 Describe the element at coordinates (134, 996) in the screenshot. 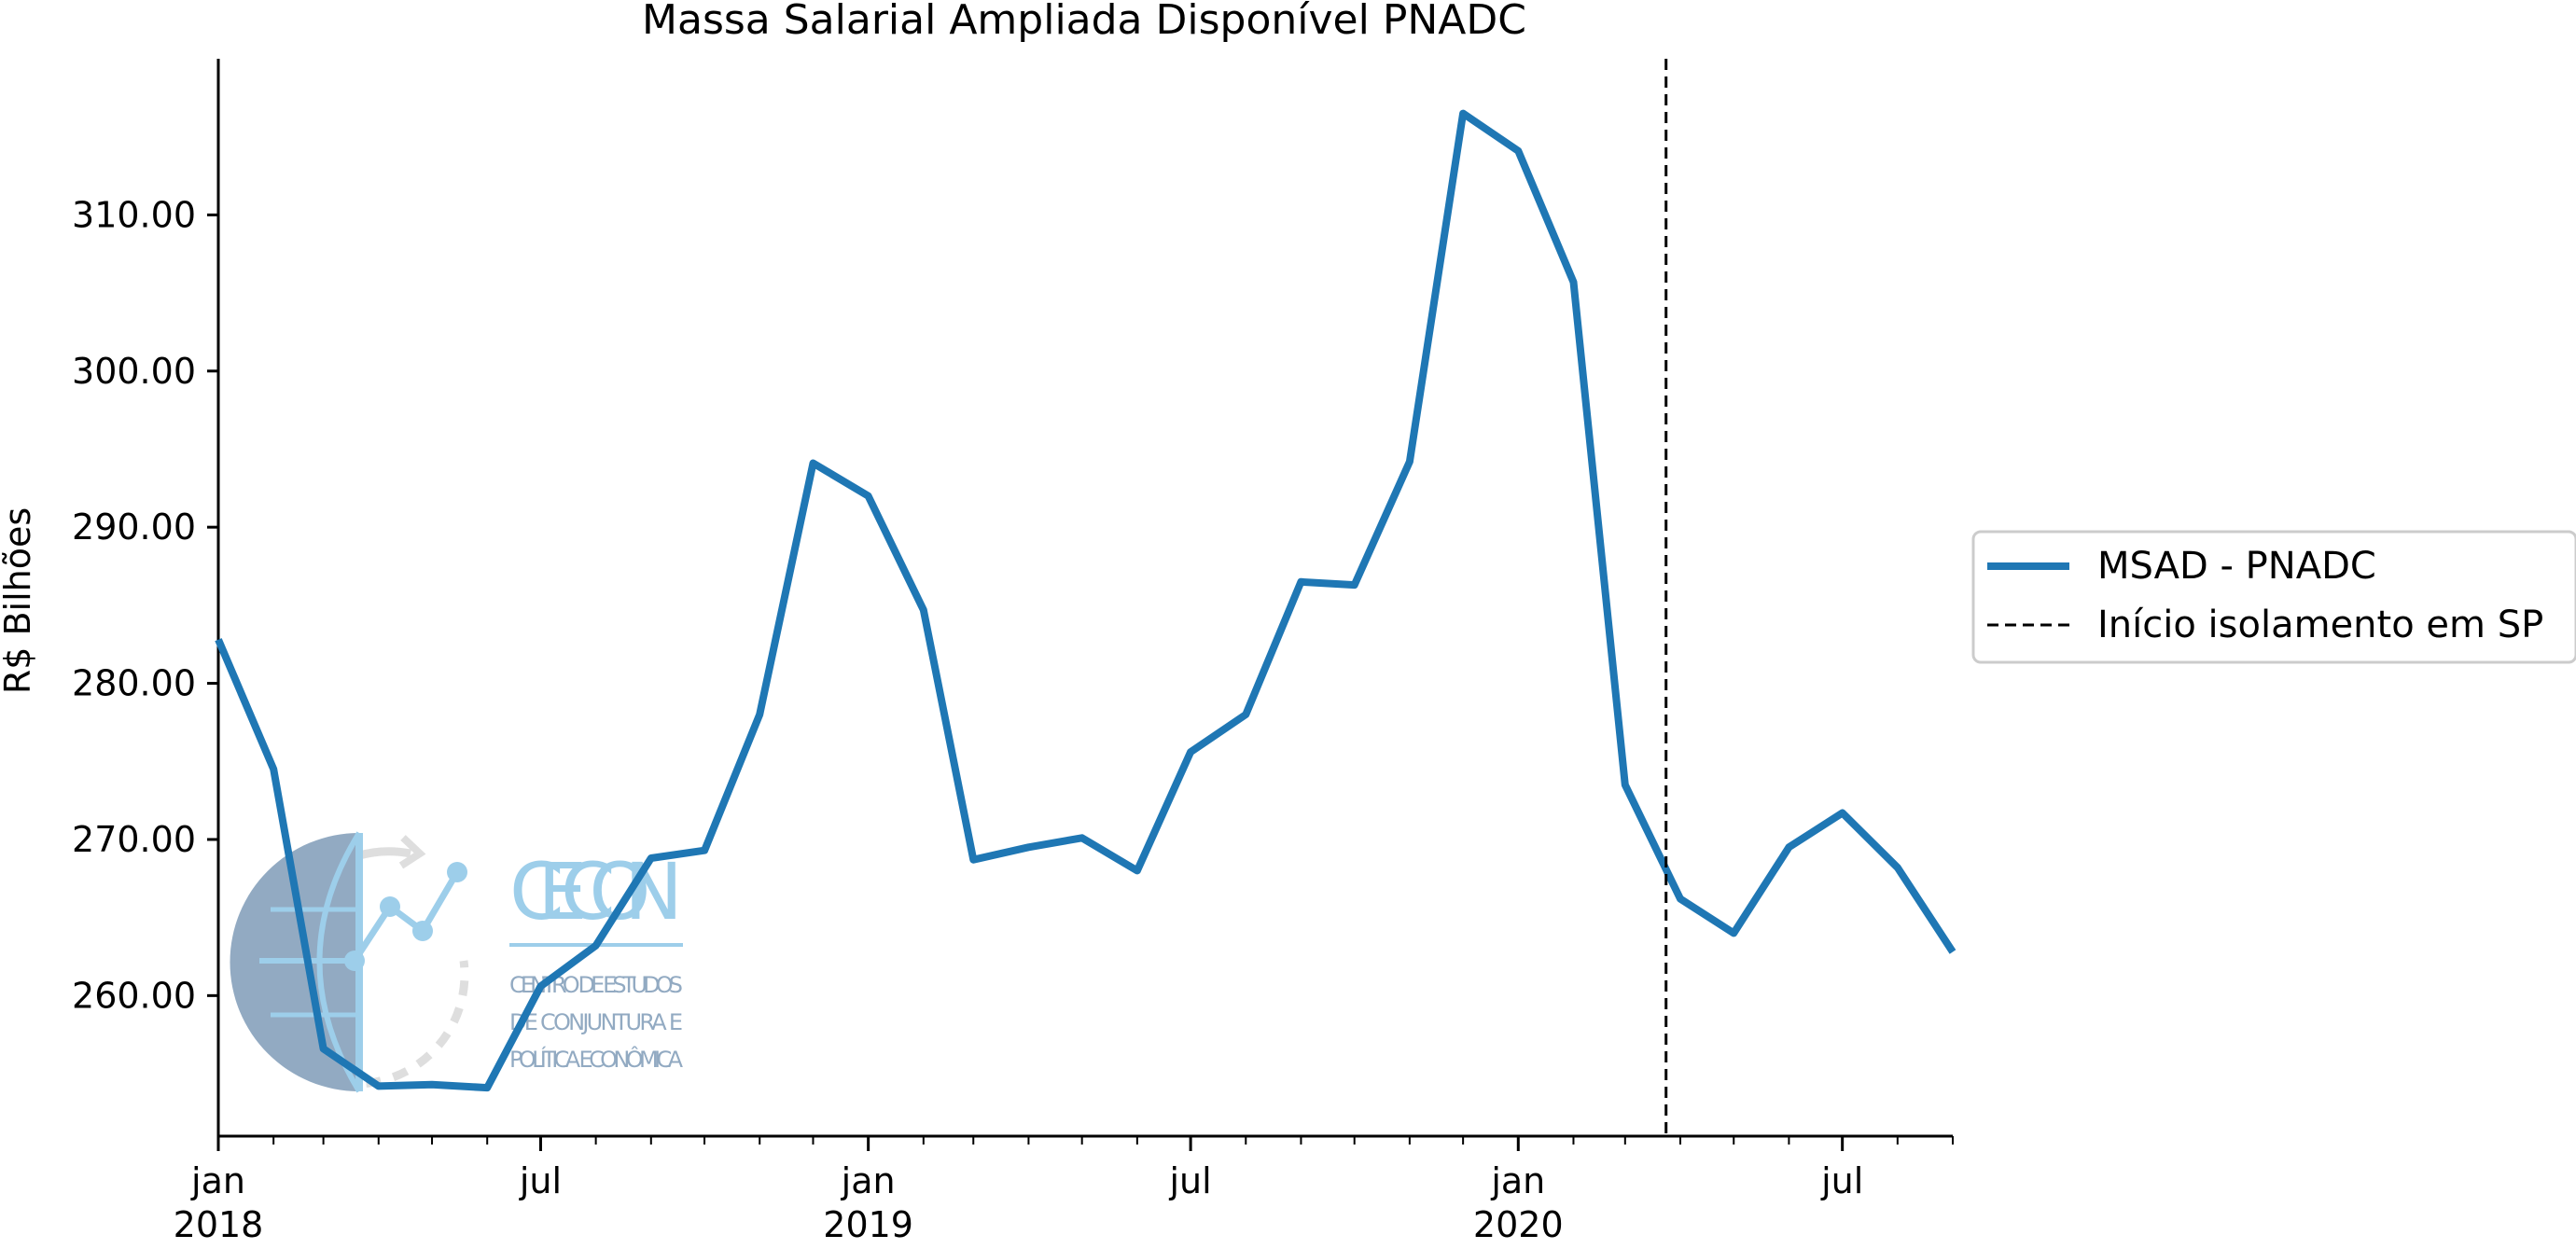

I see `y-tick-label: 260.00` at that location.